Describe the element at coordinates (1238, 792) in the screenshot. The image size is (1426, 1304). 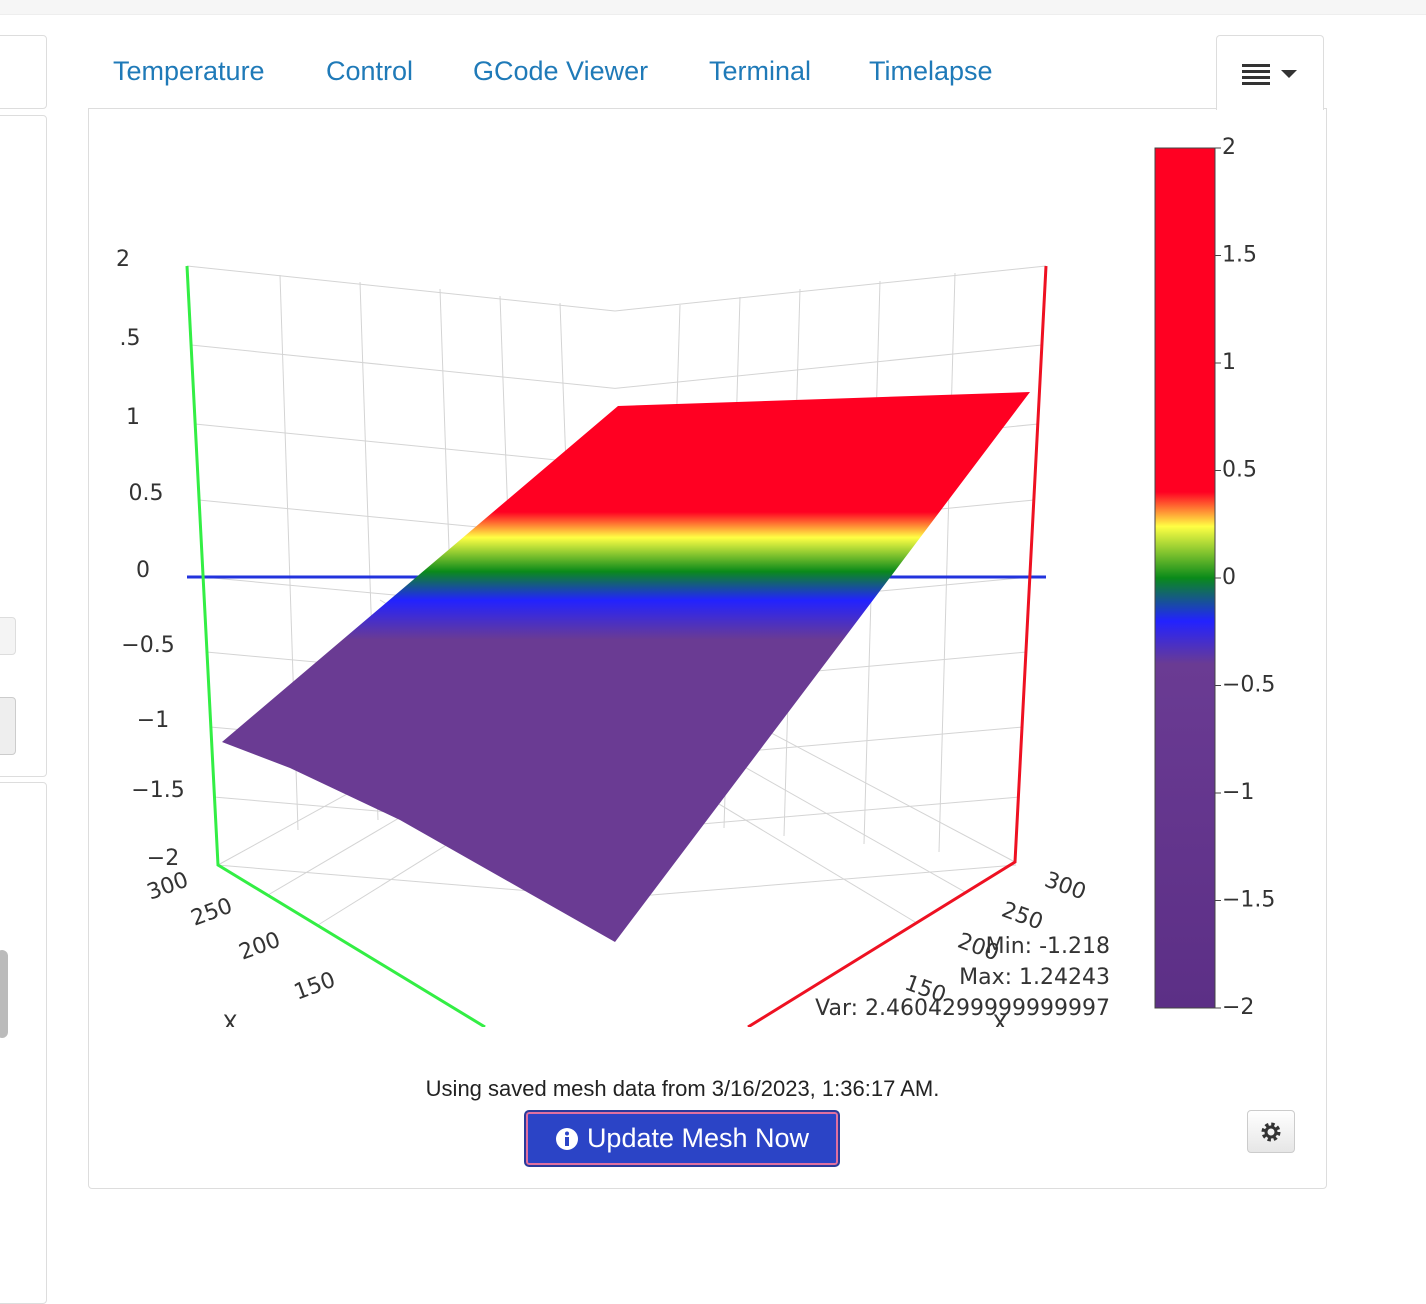
I see `colorbar-tick-label: −1` at that location.